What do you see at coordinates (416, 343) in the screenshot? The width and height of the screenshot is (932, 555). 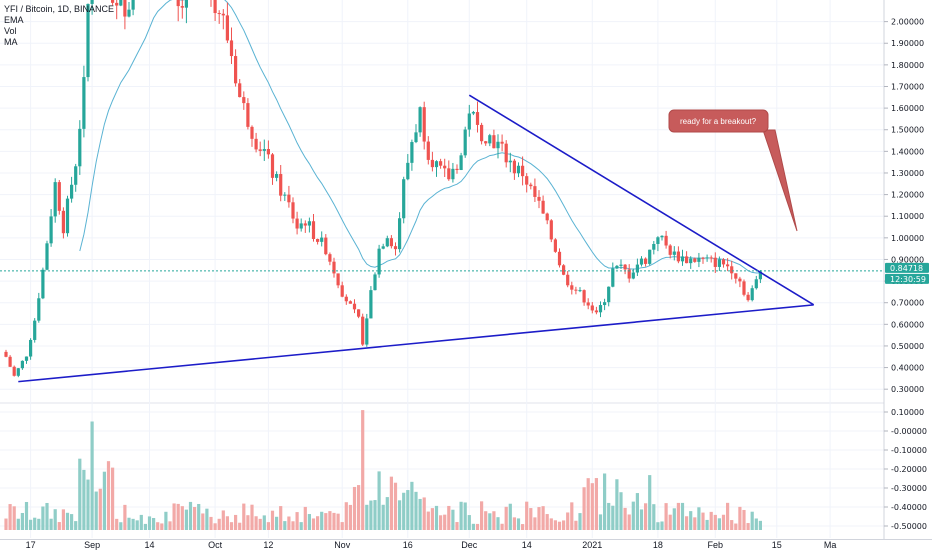 I see `trendline-lower` at bounding box center [416, 343].